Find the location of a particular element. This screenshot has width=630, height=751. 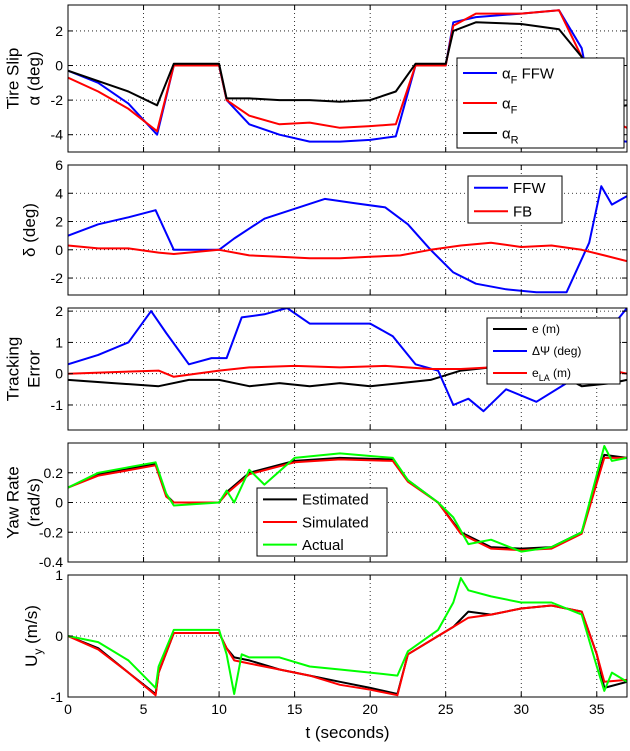

legend-label: FFW is located at coordinates (529, 188).